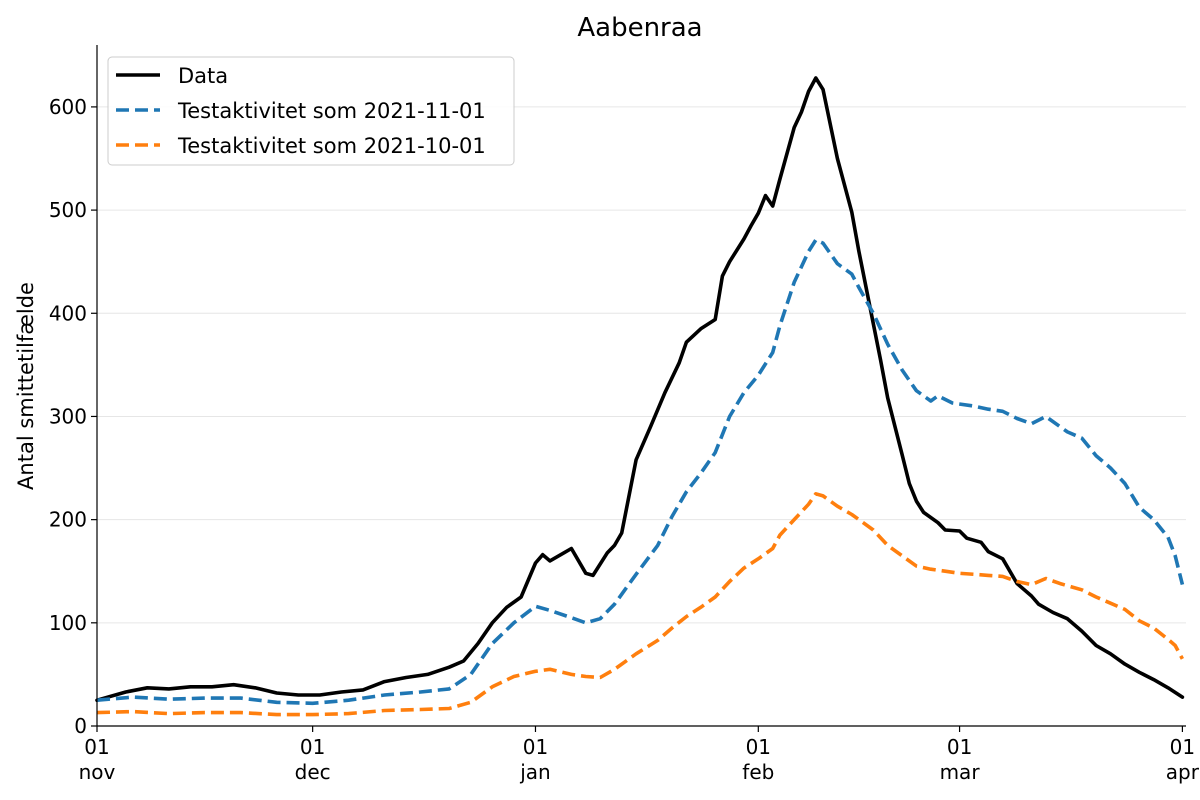 The width and height of the screenshot is (1200, 800). I want to click on legend-label-2: Testaktivitet som 2021-10-01, so click(331, 146).